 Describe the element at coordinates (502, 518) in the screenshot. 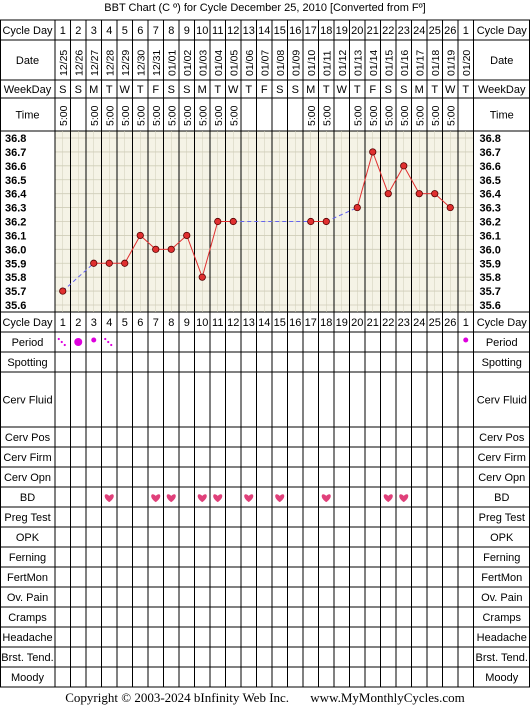

I see `row-label-preg-test-right: Preg Test` at that location.